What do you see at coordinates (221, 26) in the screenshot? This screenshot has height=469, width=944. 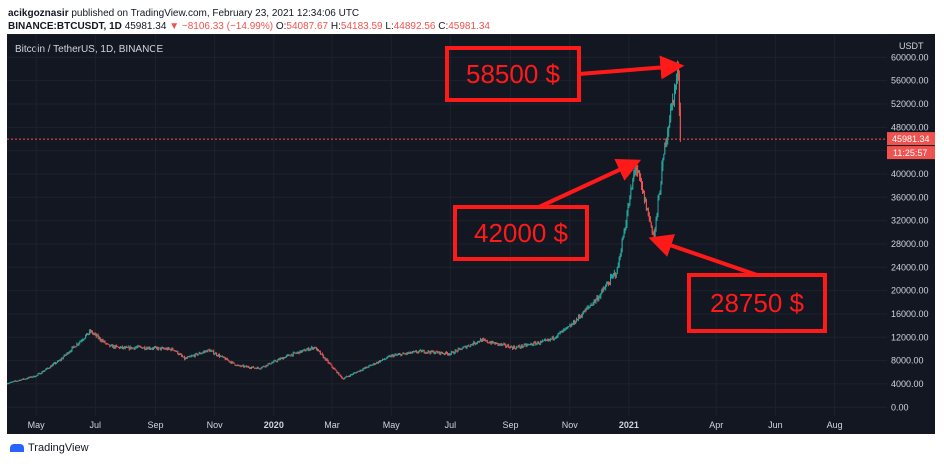 I see `price-change: ▼ −8106.33 (−14.99%)` at bounding box center [221, 26].